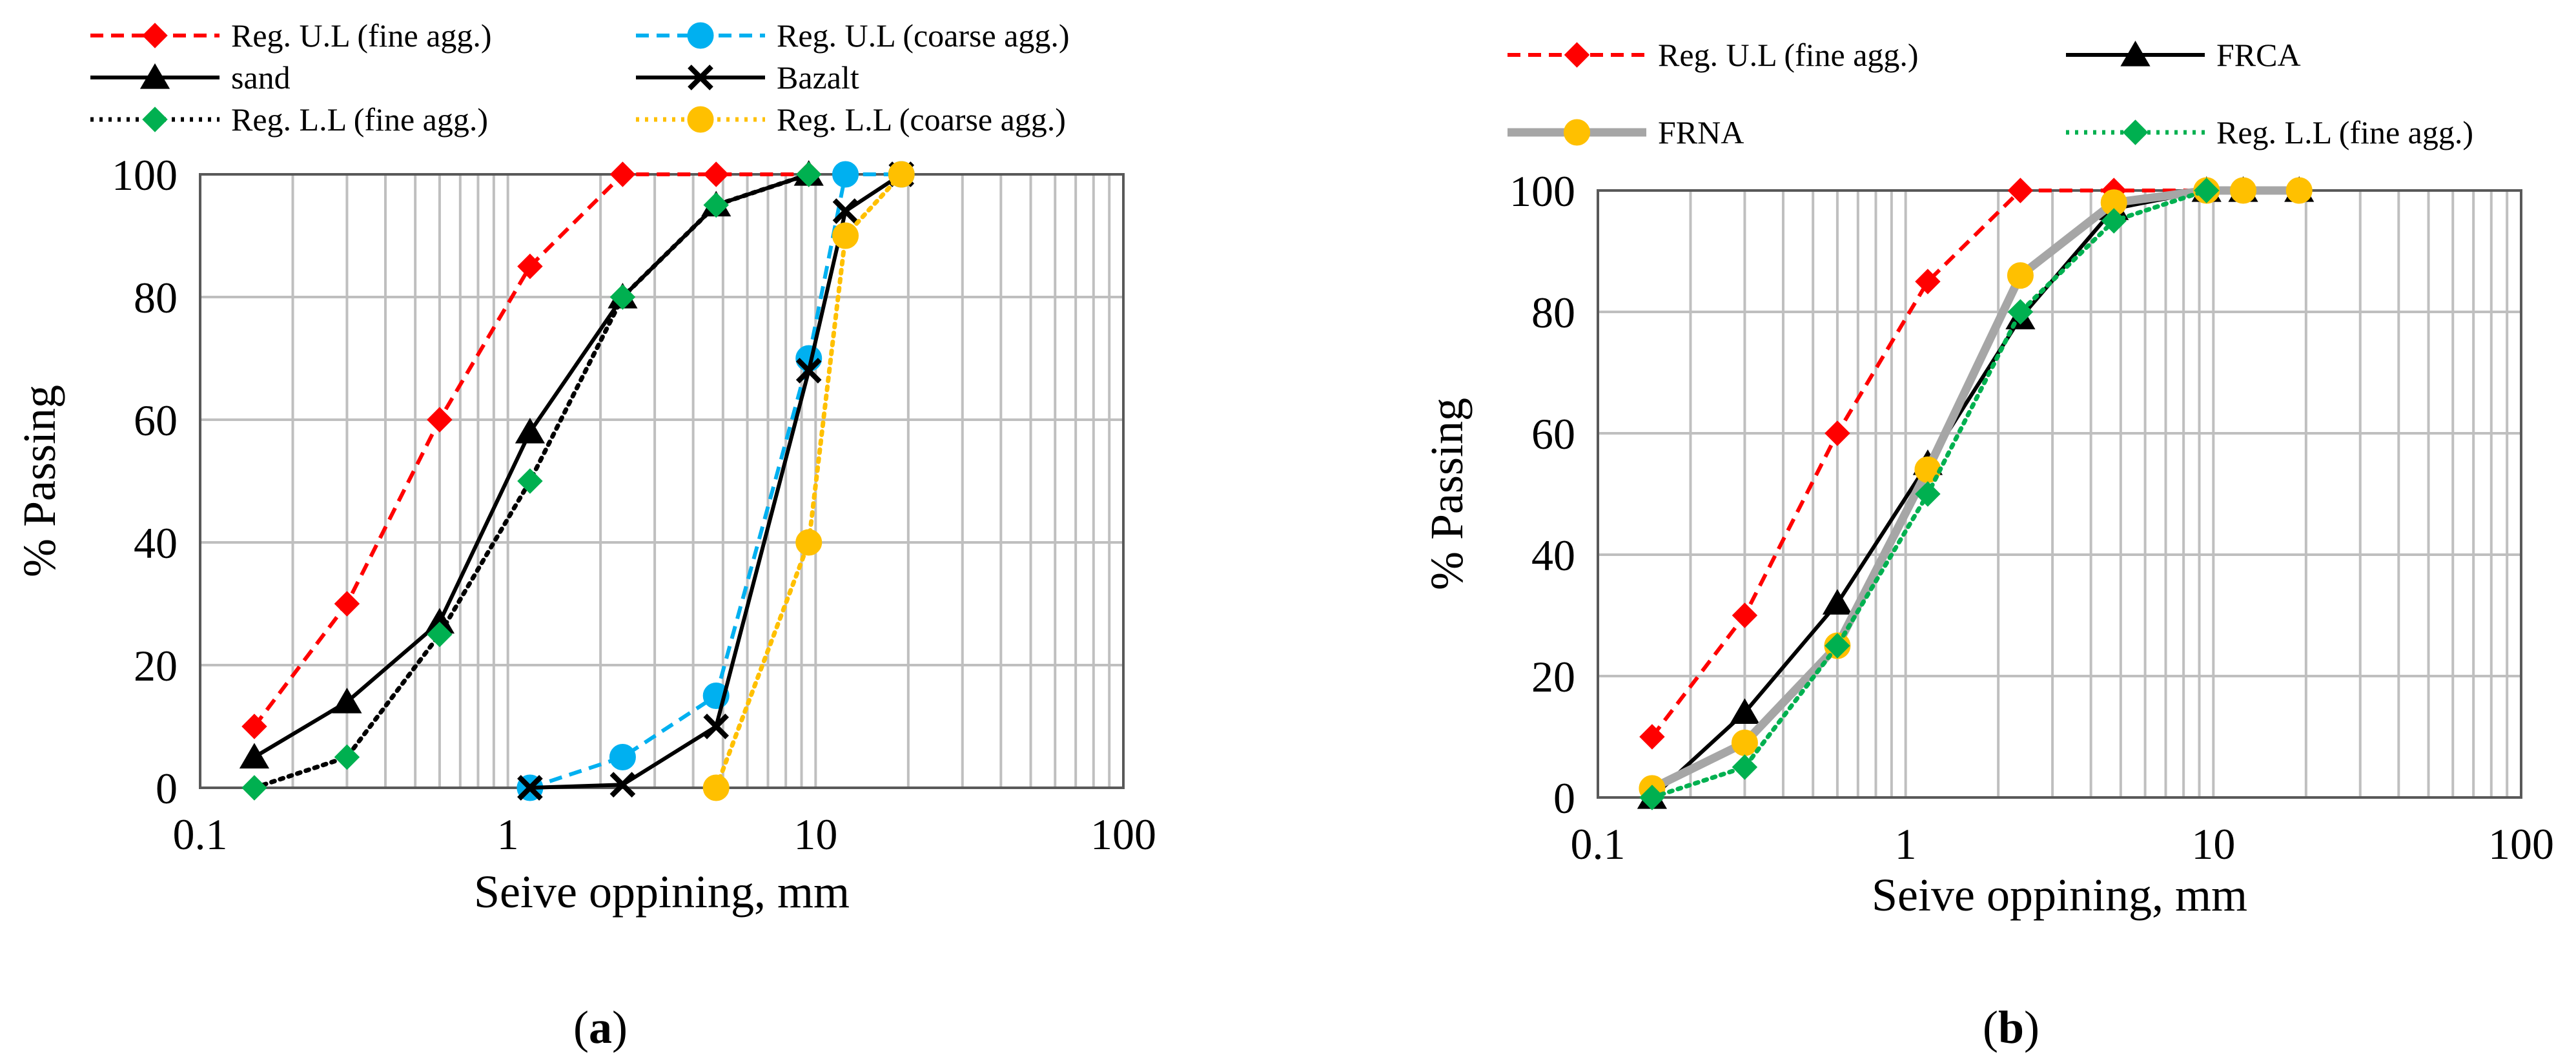 This screenshot has height=1059, width=2576. What do you see at coordinates (360, 119) in the screenshot?
I see `legend-label: Reg. L.L (fine agg.)` at bounding box center [360, 119].